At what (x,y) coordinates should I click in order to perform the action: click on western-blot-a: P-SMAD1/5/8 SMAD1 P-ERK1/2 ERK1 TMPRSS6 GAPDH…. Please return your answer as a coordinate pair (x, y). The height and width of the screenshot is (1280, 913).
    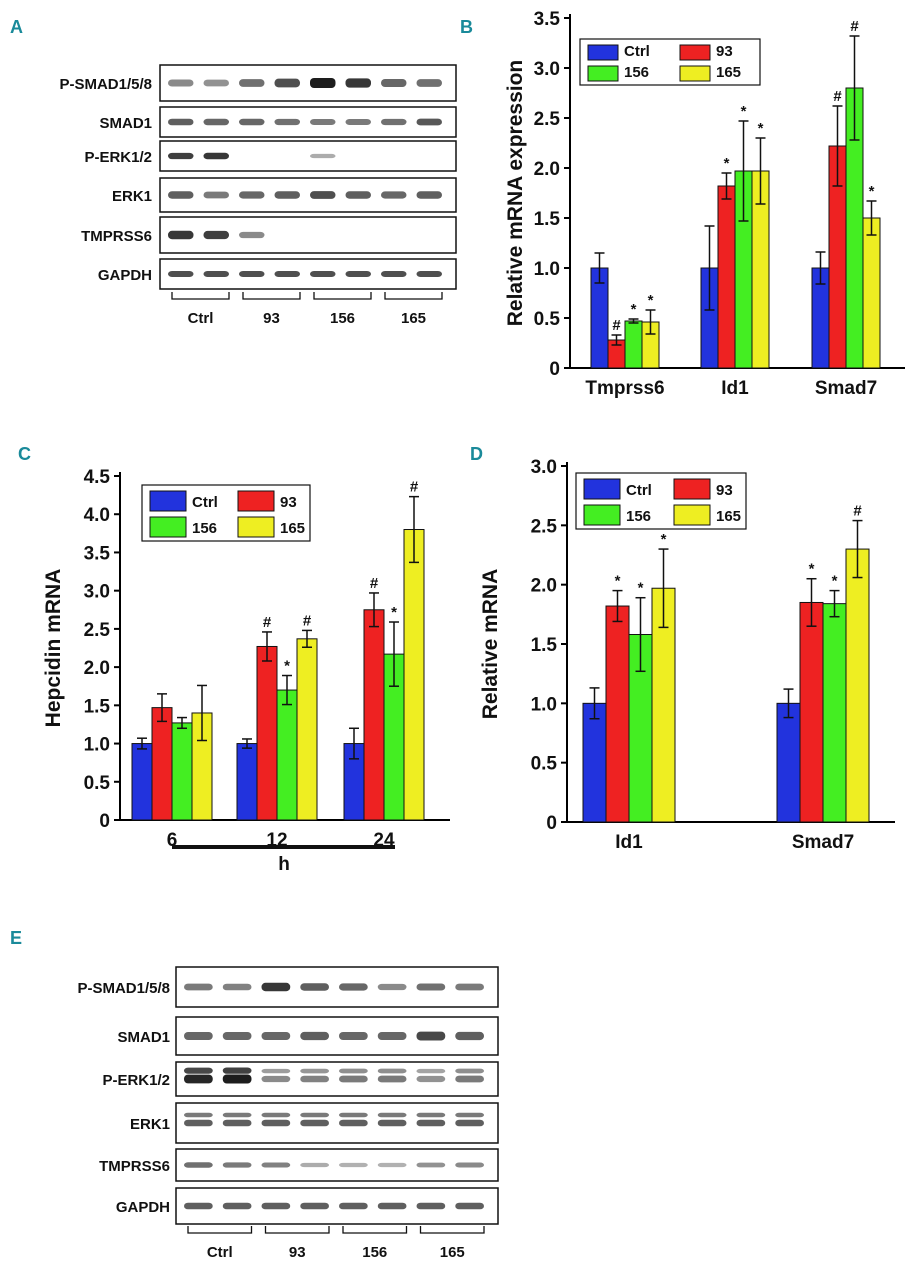
    Looking at the image, I should click on (258, 195).